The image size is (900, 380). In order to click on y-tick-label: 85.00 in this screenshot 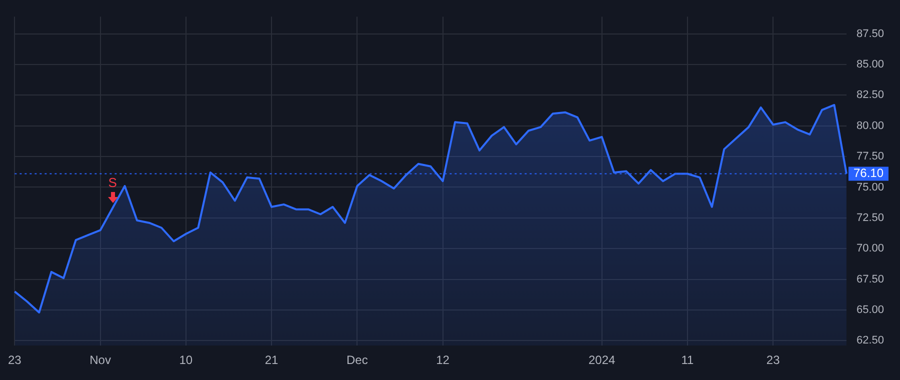, I will do `click(870, 64)`.